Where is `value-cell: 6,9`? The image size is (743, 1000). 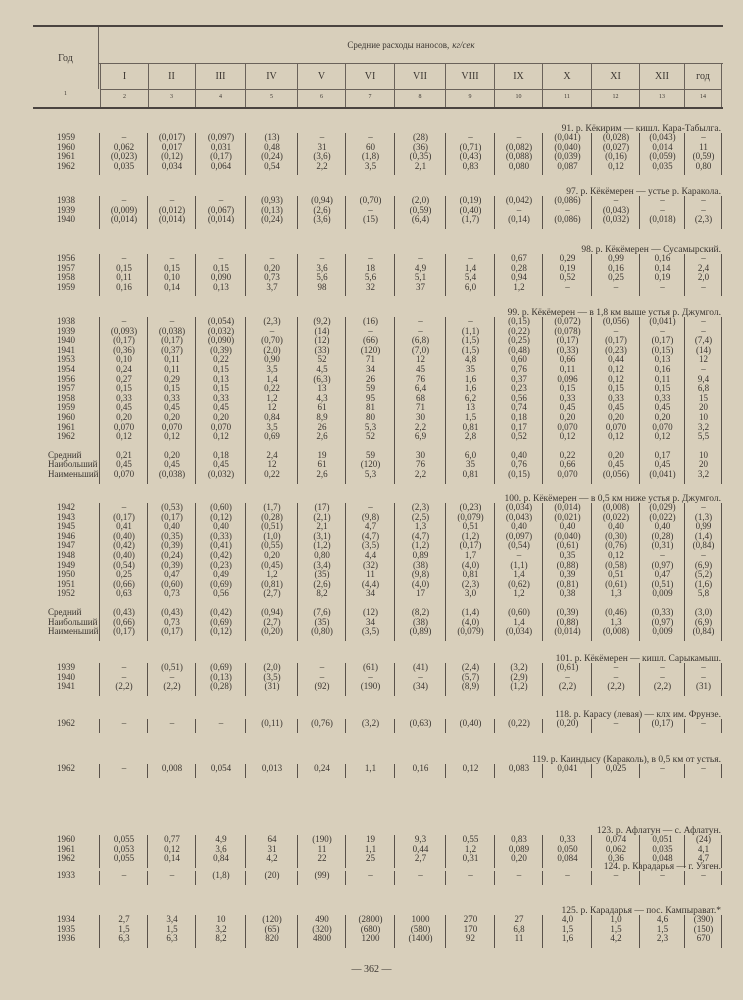
value-cell: 6,9 is located at coordinates (420, 436).